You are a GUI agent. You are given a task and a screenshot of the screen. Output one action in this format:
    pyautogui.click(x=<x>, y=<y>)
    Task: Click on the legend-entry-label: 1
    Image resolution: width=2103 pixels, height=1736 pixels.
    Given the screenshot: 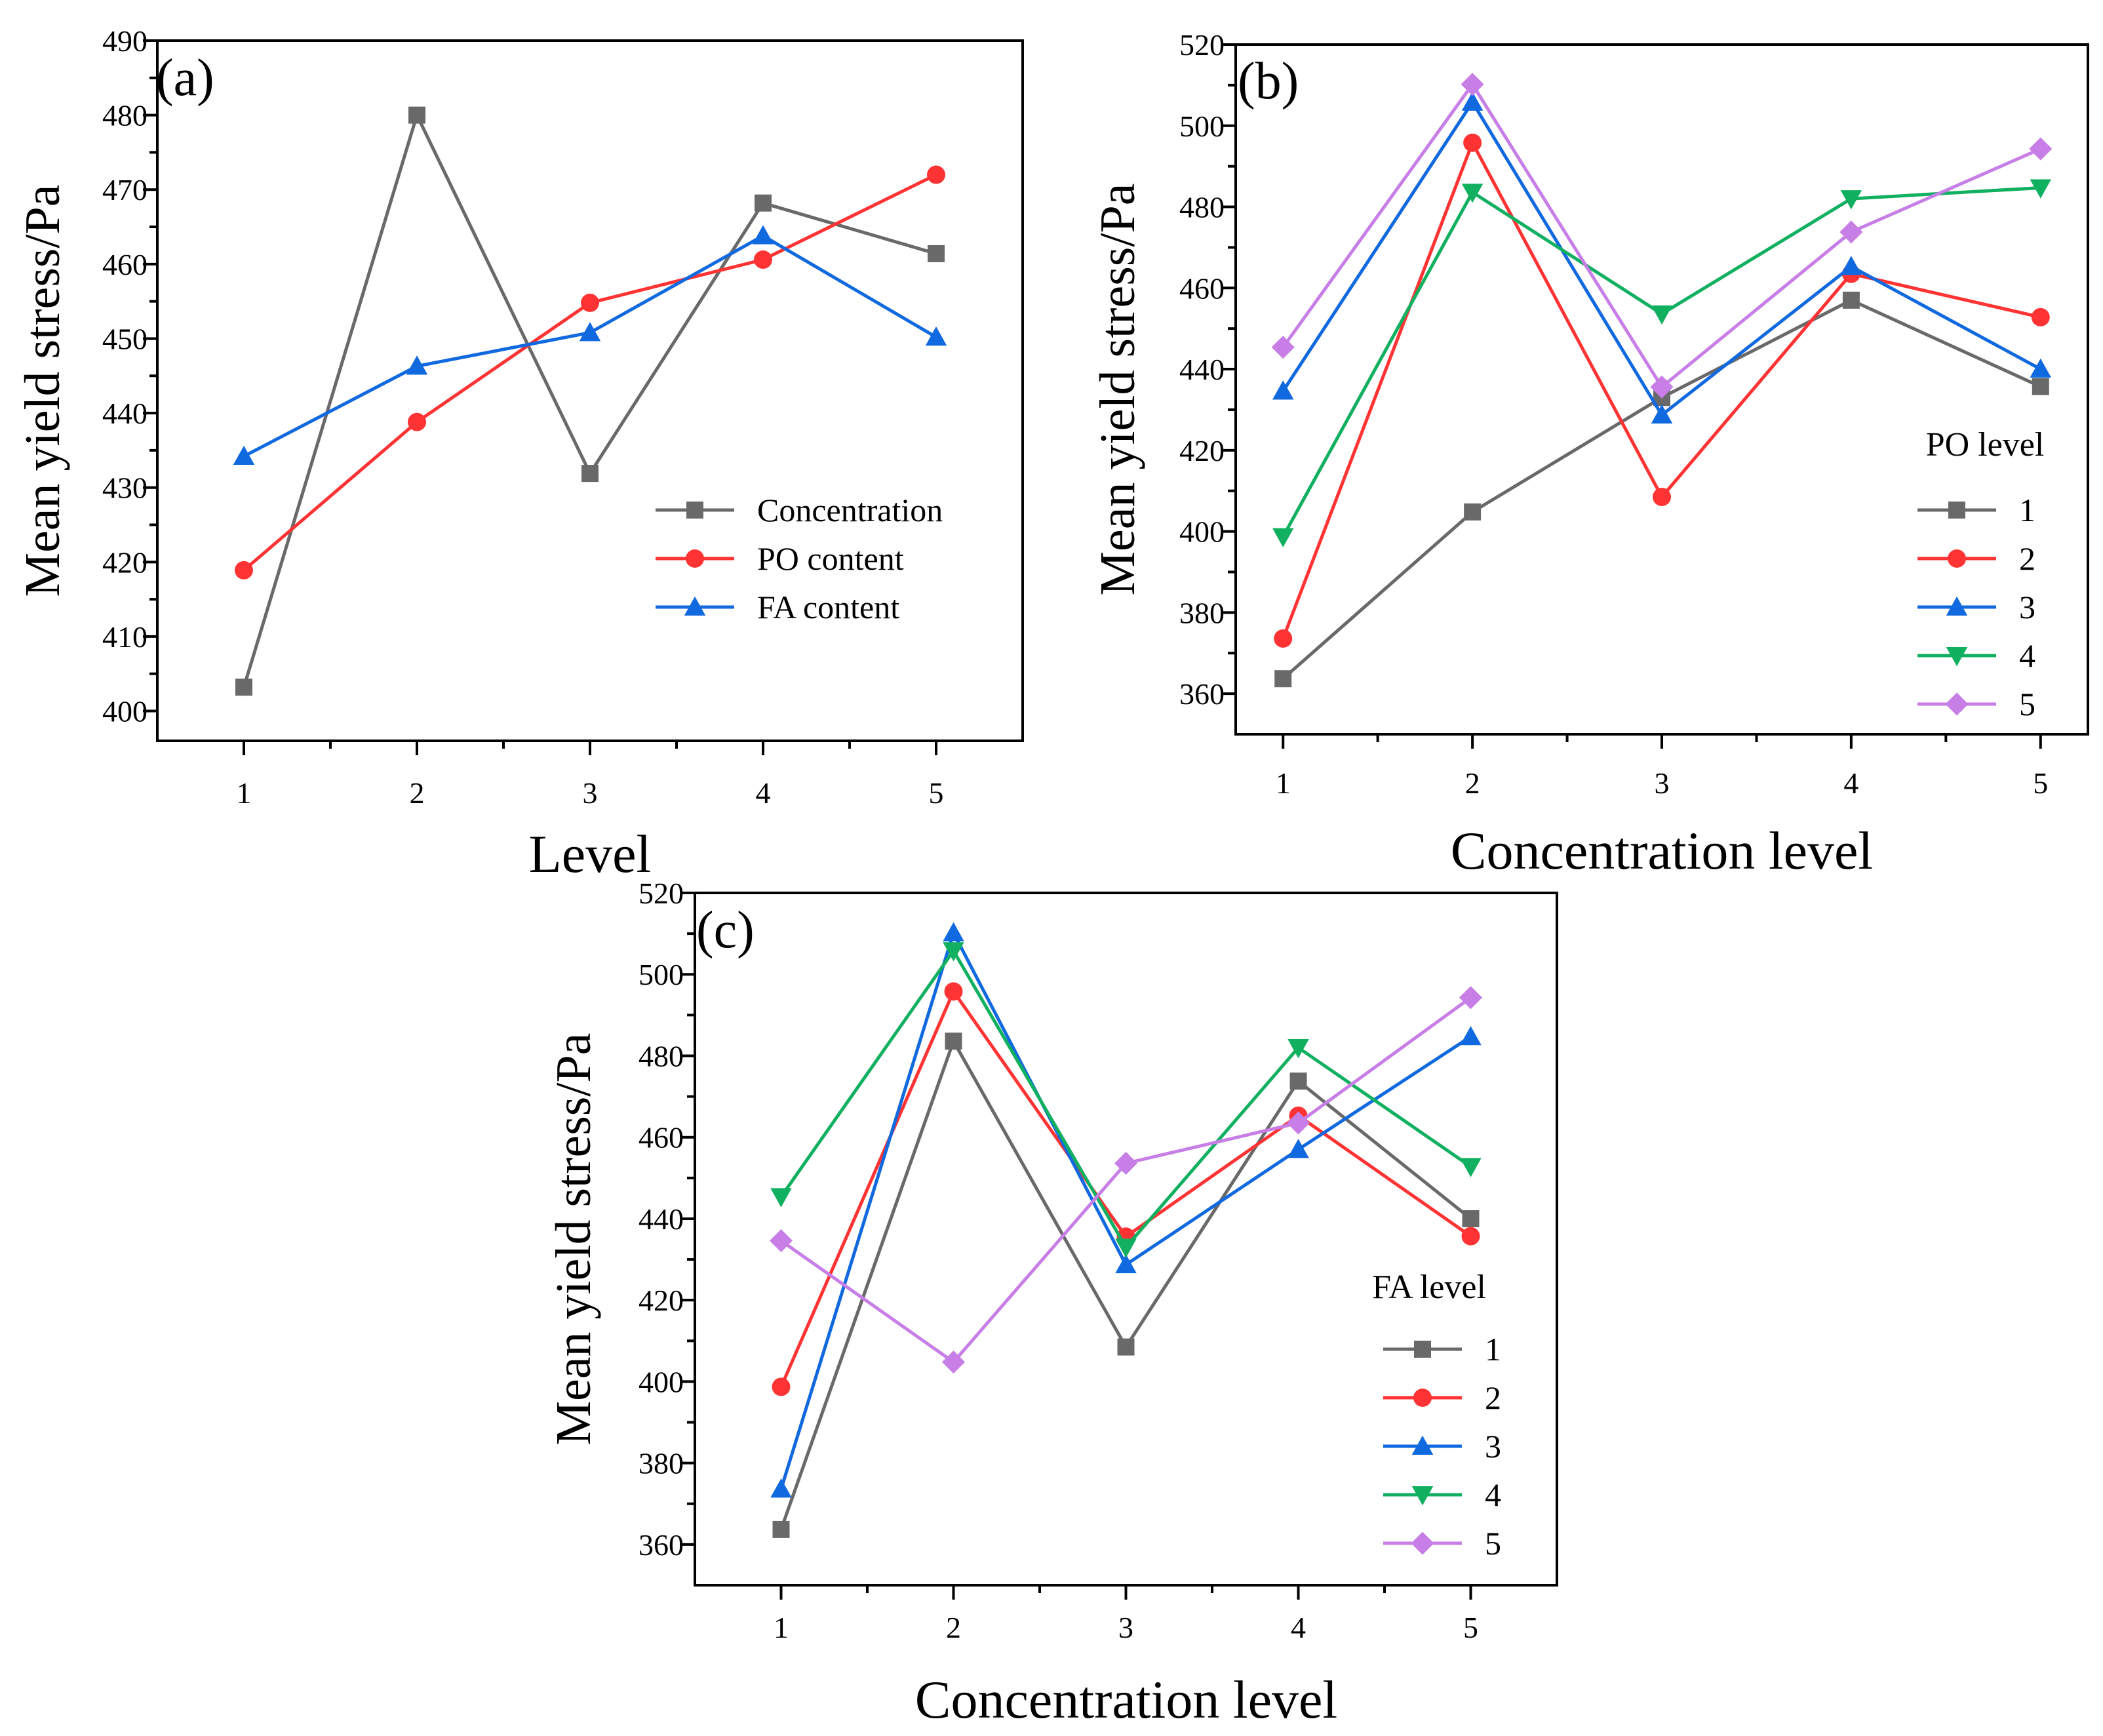 What is the action you would take?
    pyautogui.click(x=1493, y=1349)
    